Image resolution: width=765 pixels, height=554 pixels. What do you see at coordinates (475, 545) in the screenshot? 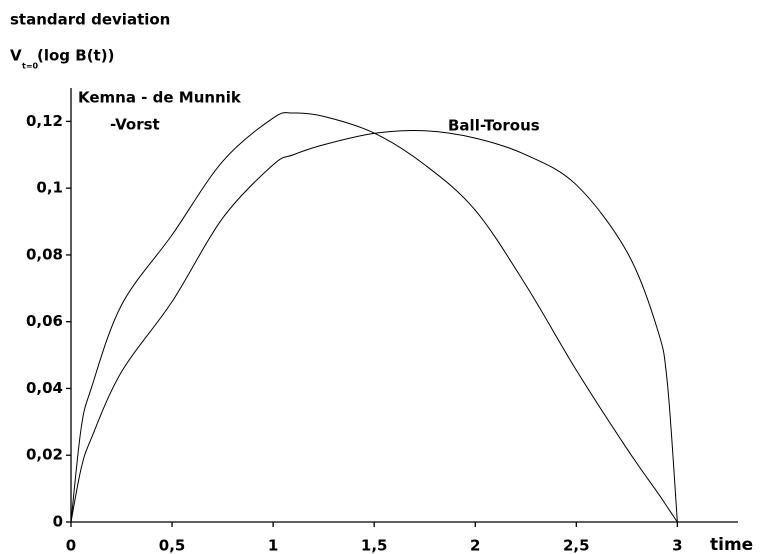
I see `x-tick-label: 2` at bounding box center [475, 545].